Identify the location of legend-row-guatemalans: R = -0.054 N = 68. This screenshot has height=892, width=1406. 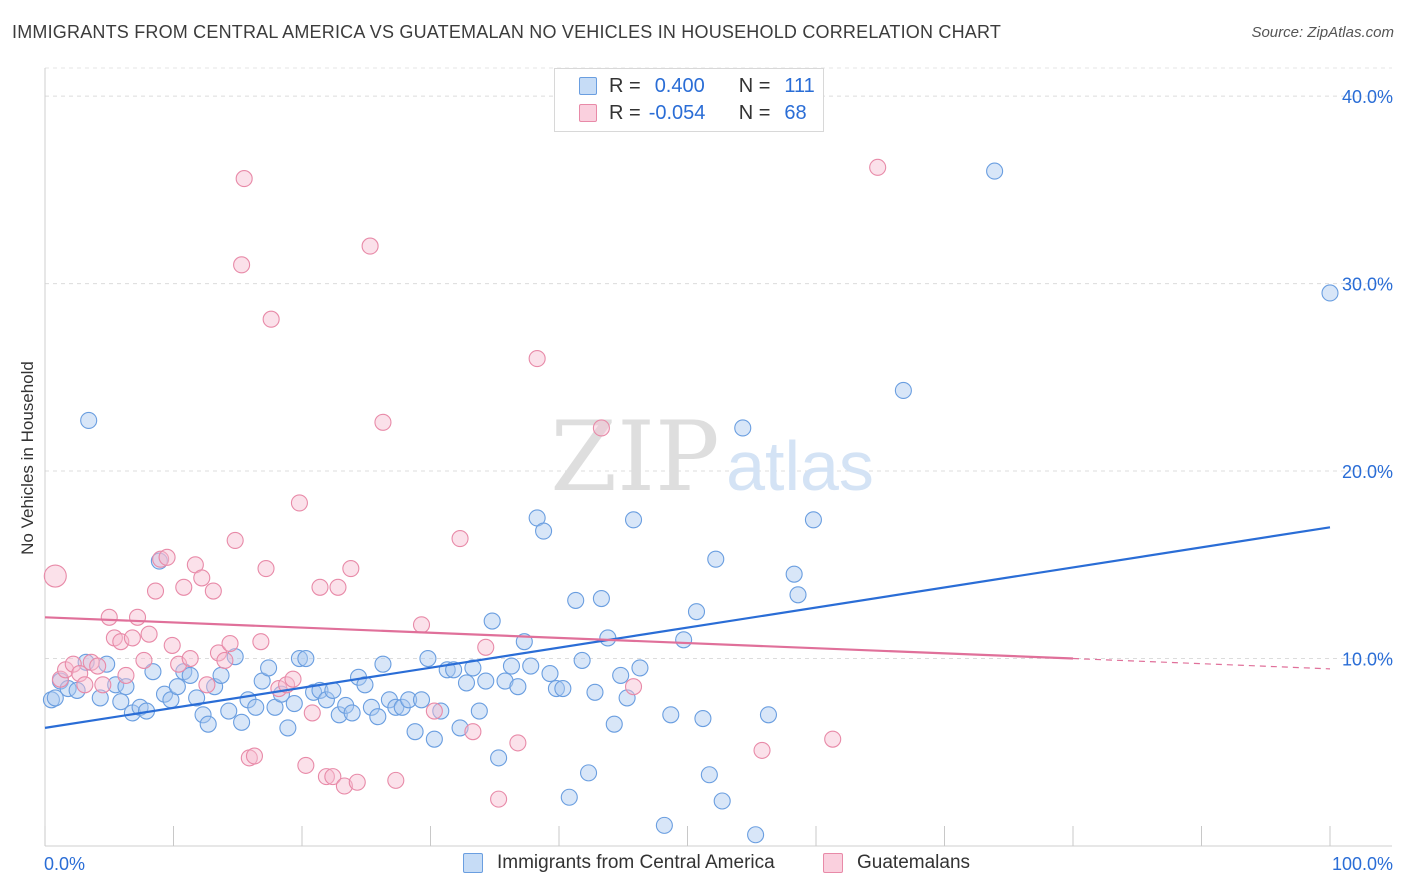
(693, 113).